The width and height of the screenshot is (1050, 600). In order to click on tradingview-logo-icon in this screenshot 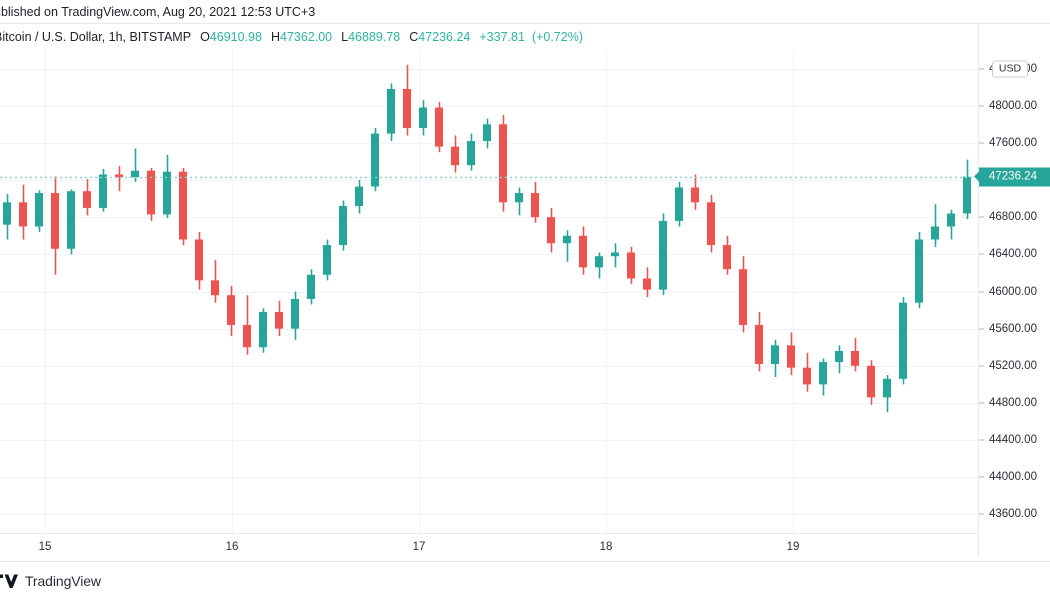, I will do `click(9, 581)`.